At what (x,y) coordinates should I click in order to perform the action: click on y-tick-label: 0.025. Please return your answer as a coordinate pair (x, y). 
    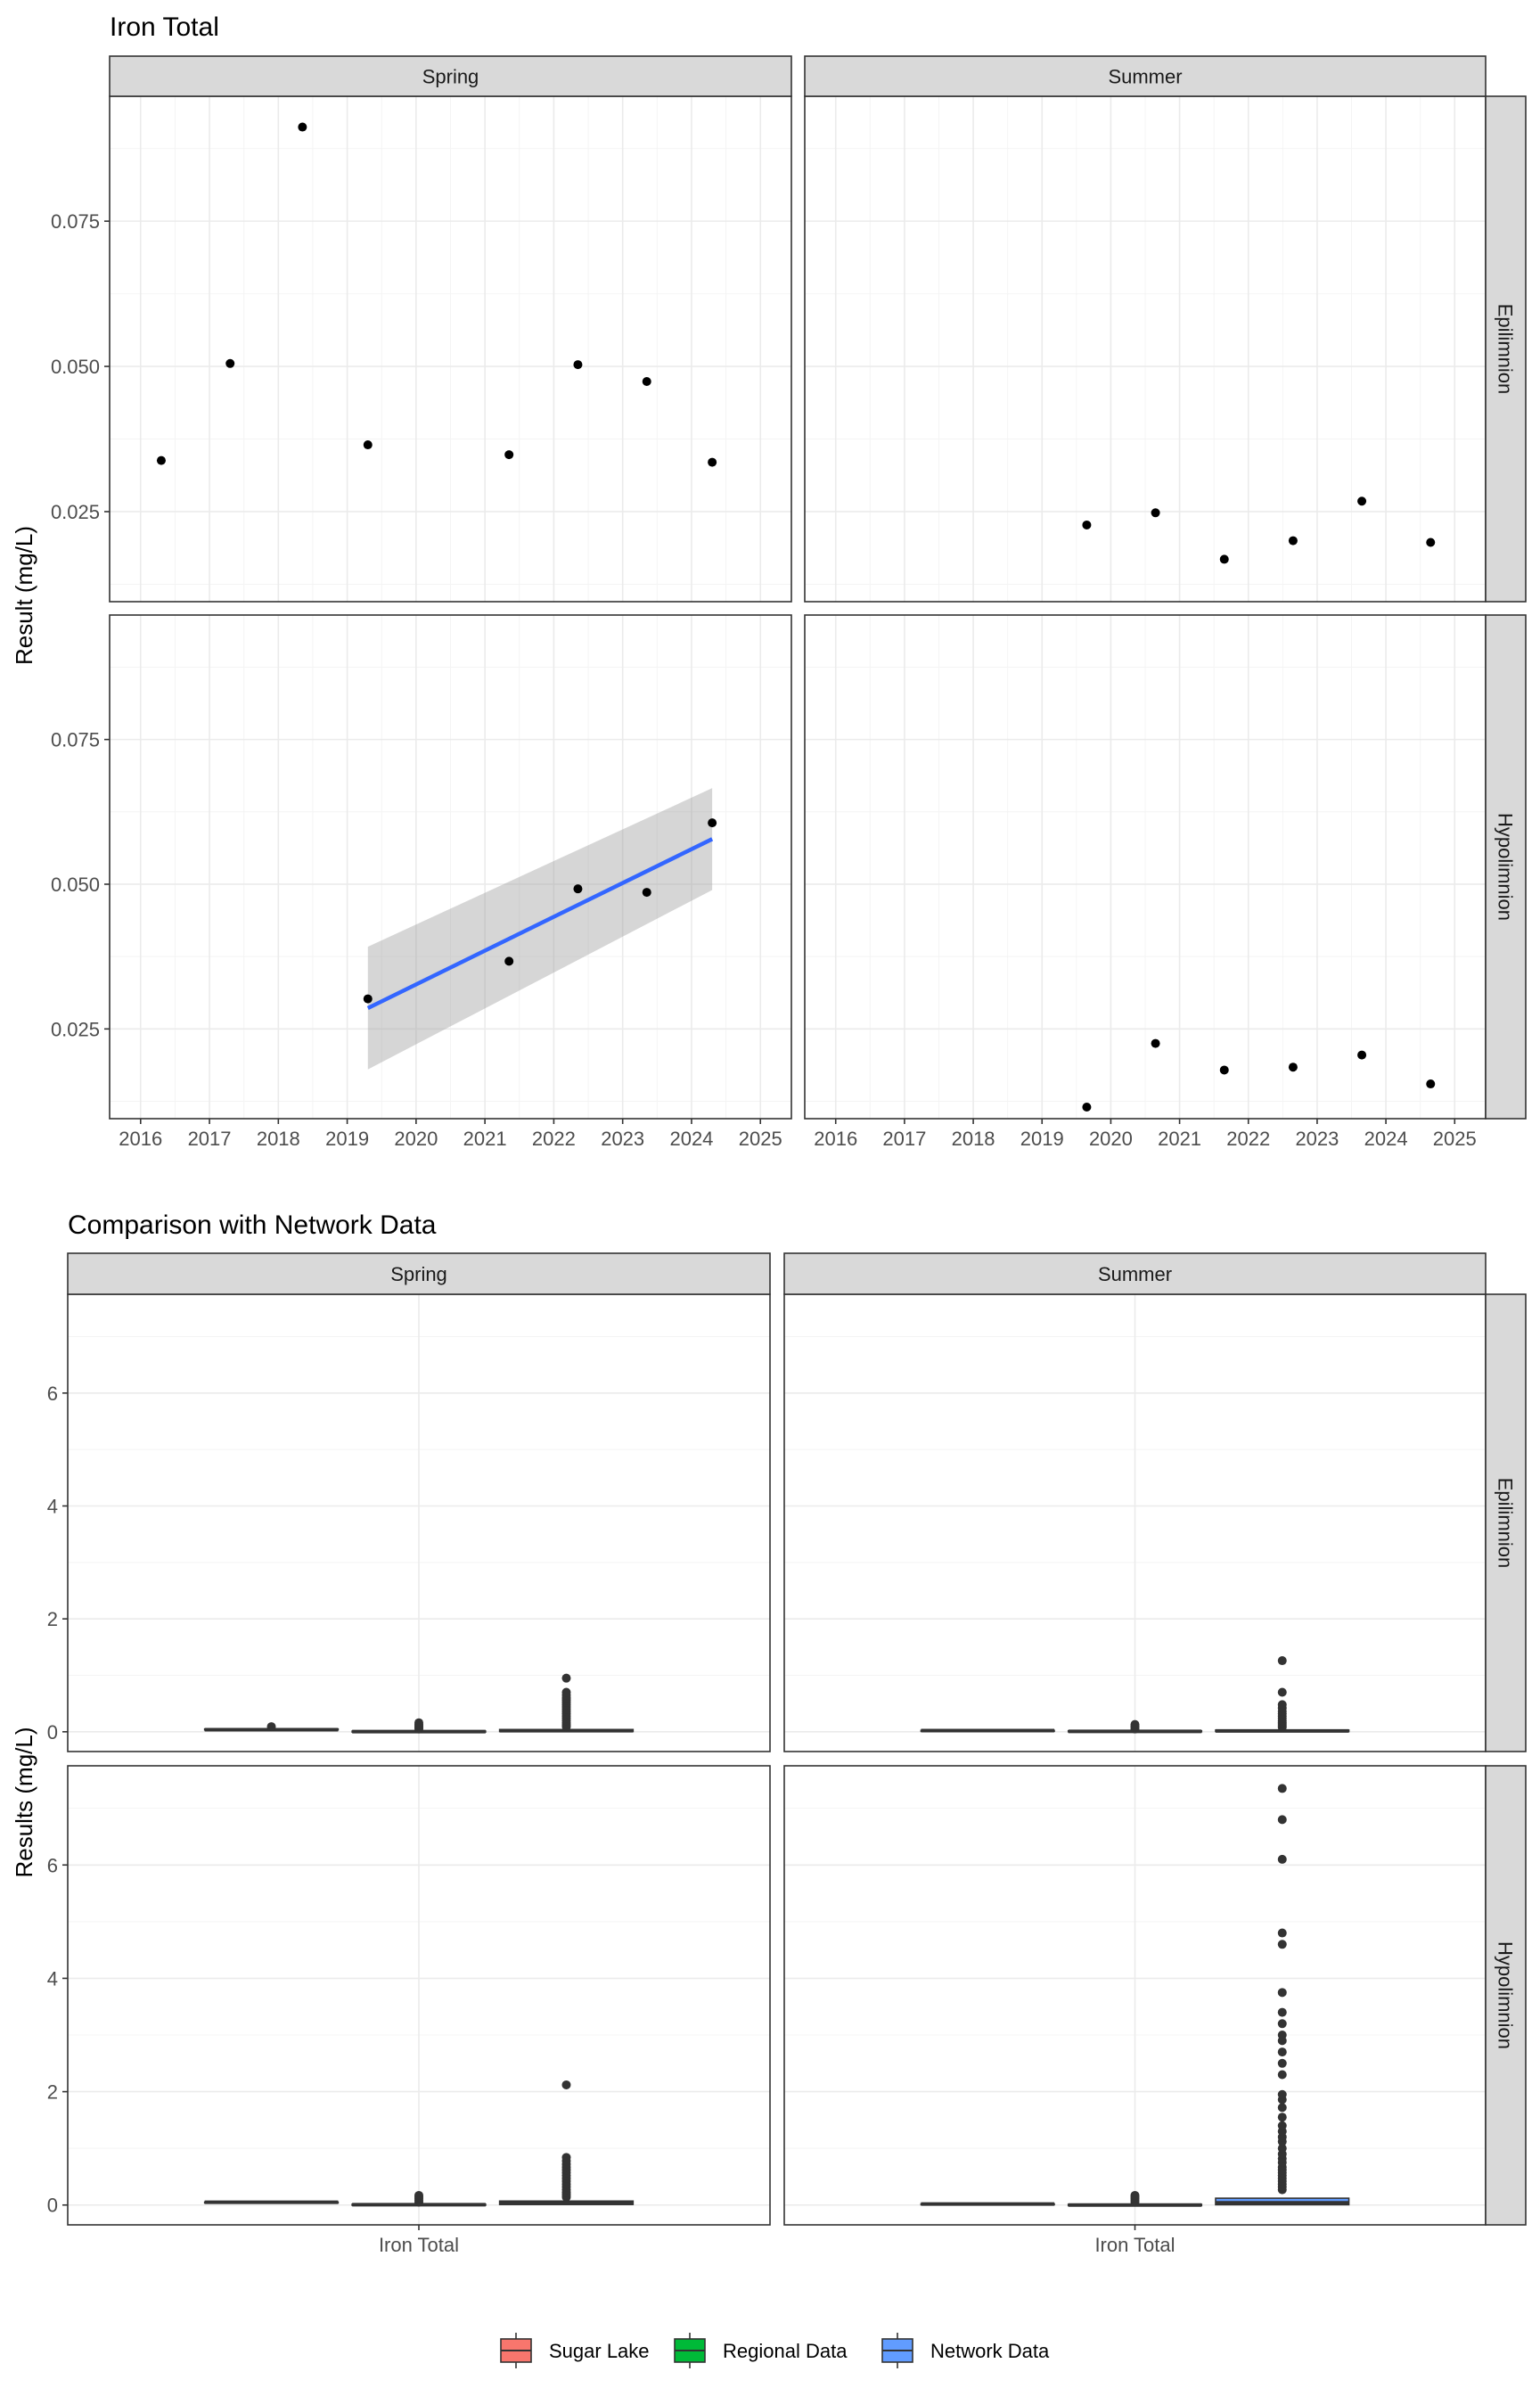
    Looking at the image, I should click on (75, 512).